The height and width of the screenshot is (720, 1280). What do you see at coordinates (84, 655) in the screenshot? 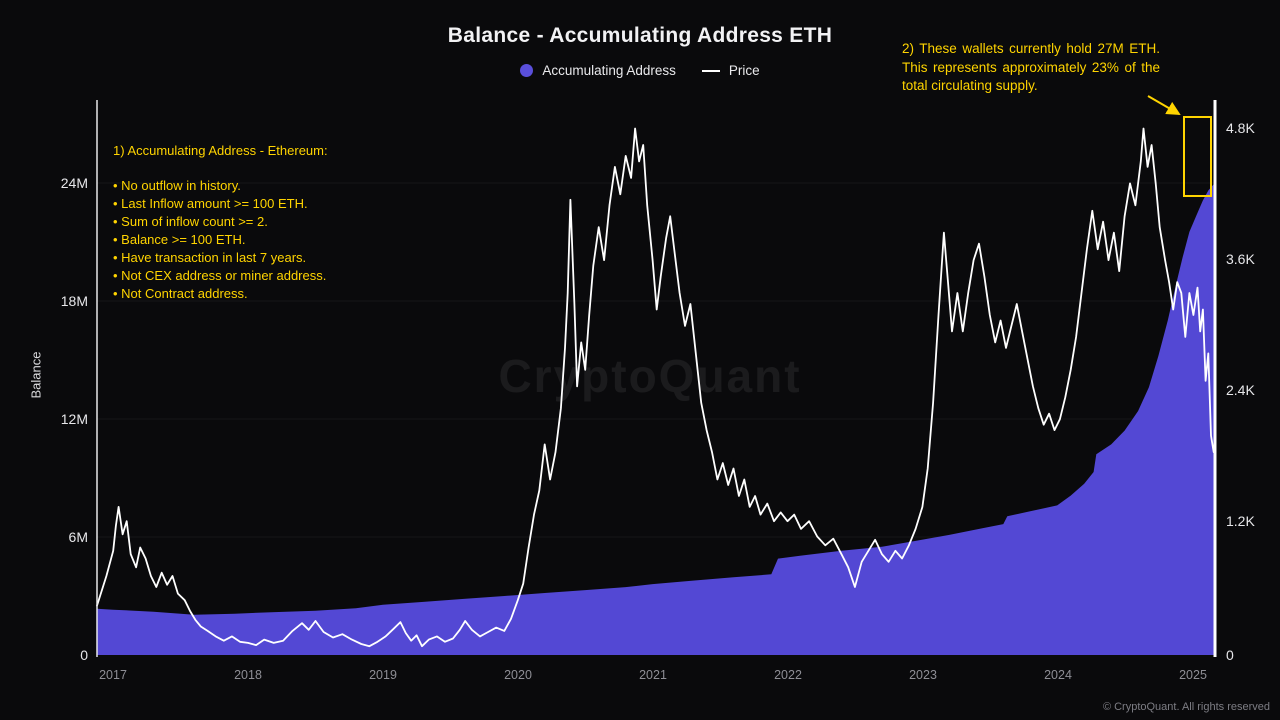
I see `left-axis-tick: 0` at bounding box center [84, 655].